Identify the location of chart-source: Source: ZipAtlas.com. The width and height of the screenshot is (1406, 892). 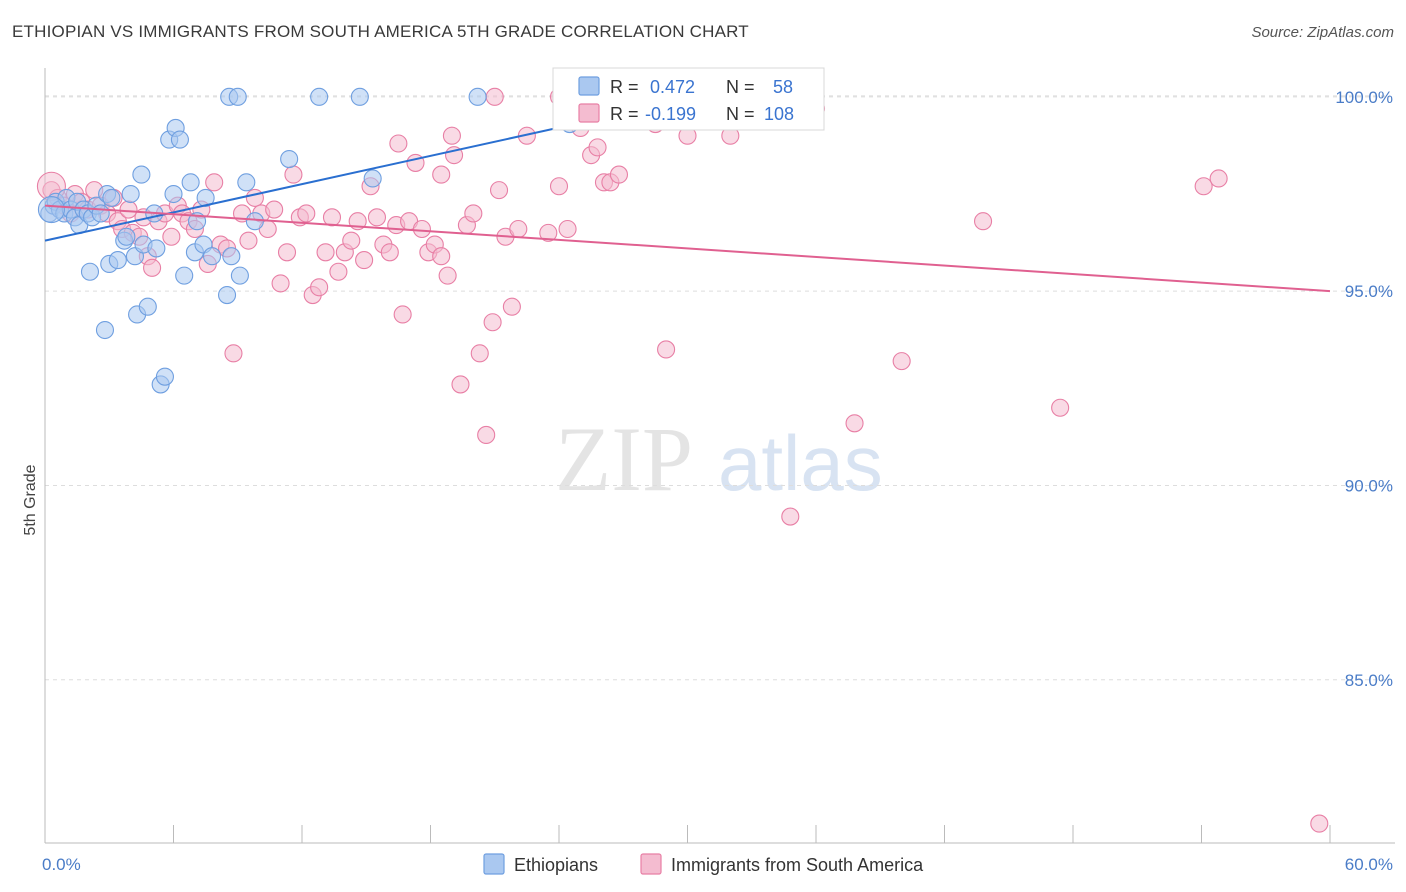
(1322, 32).